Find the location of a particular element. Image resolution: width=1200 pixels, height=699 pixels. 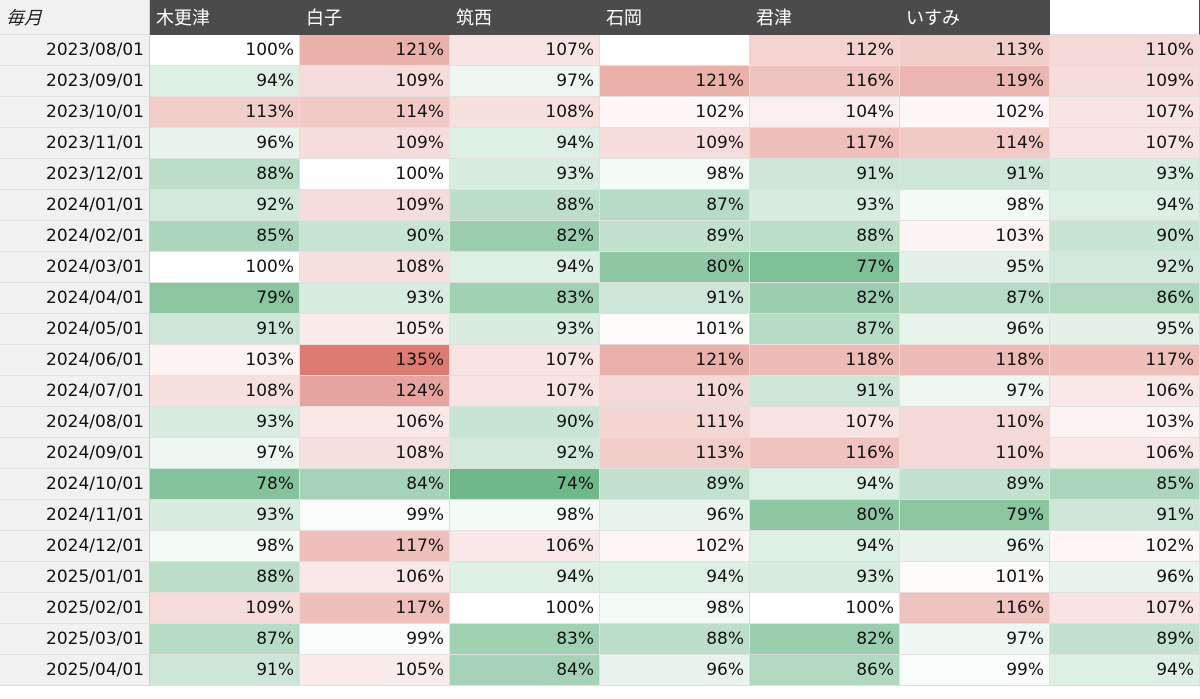

value-cell: 121% is located at coordinates (675, 81).